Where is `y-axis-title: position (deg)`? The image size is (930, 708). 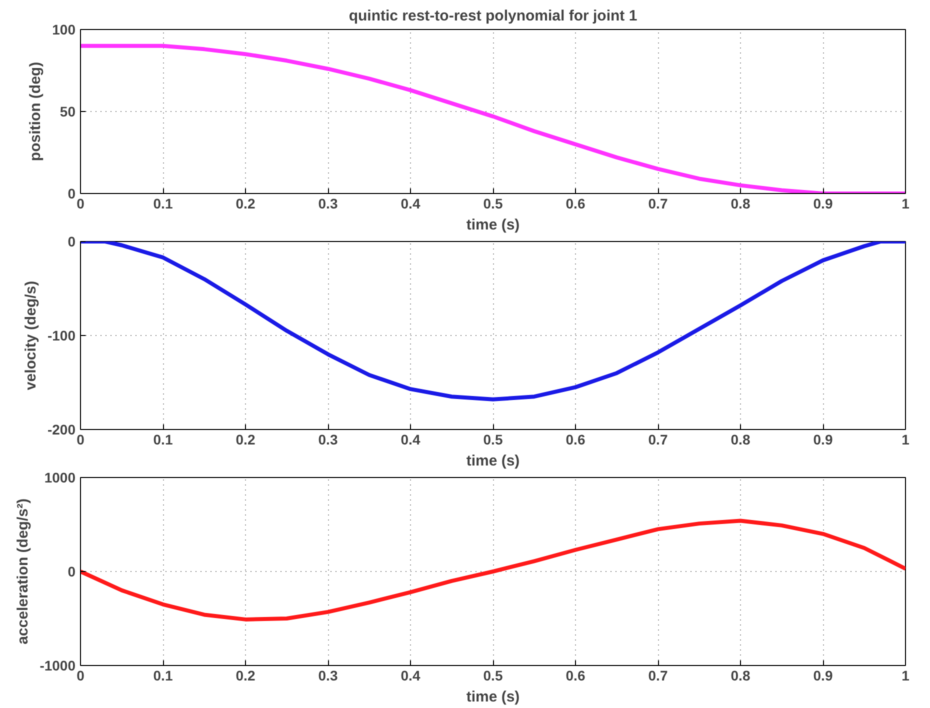
y-axis-title: position (deg) is located at coordinates (35, 112).